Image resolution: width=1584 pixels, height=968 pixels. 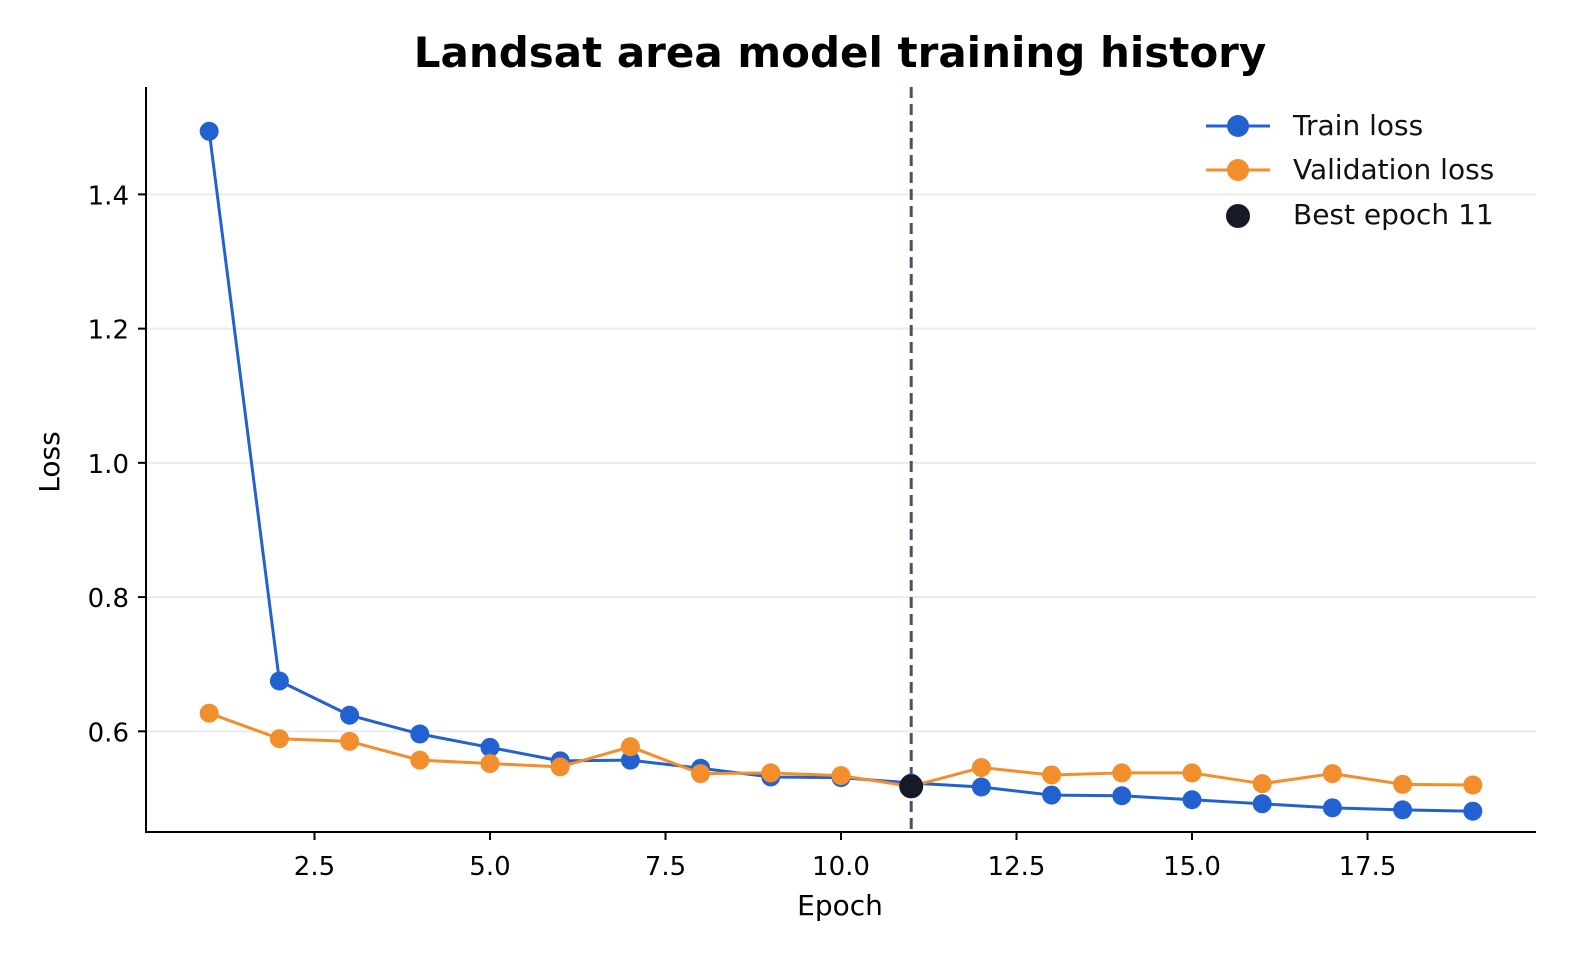 I want to click on legend-swatch-validation-marker, so click(x=1238, y=170).